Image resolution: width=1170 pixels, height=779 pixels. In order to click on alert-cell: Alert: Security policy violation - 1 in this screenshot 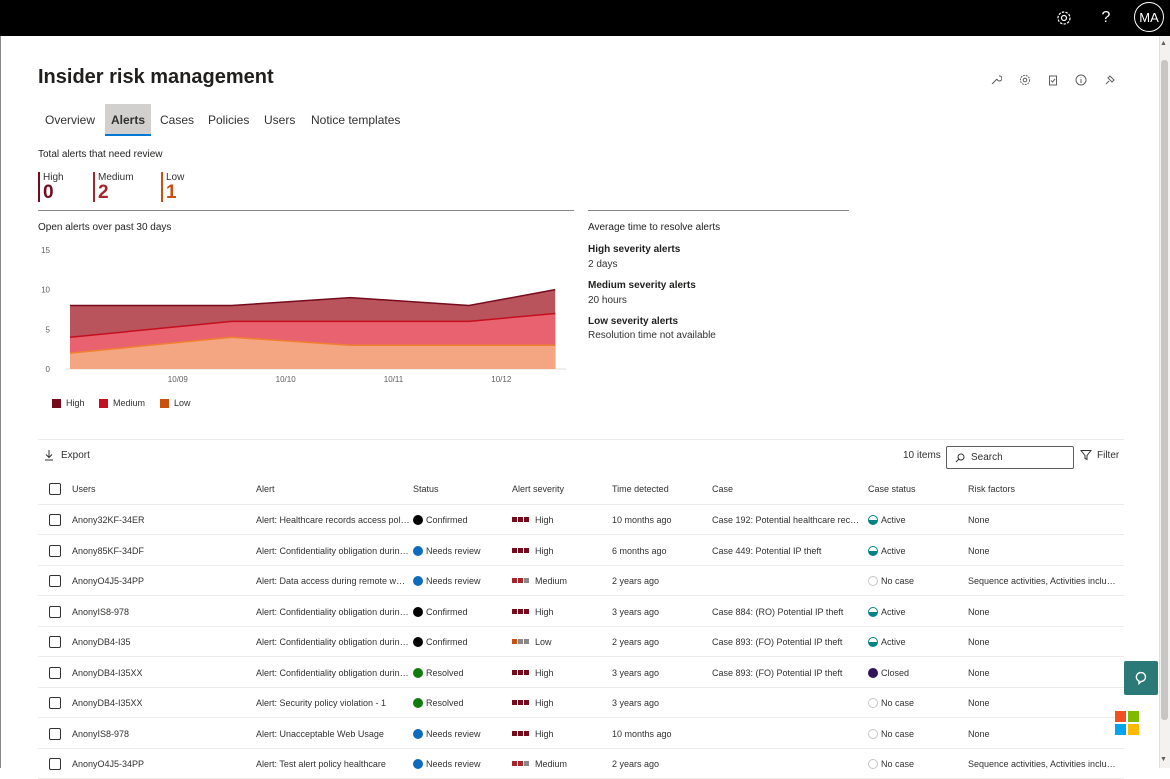, I will do `click(321, 703)`.